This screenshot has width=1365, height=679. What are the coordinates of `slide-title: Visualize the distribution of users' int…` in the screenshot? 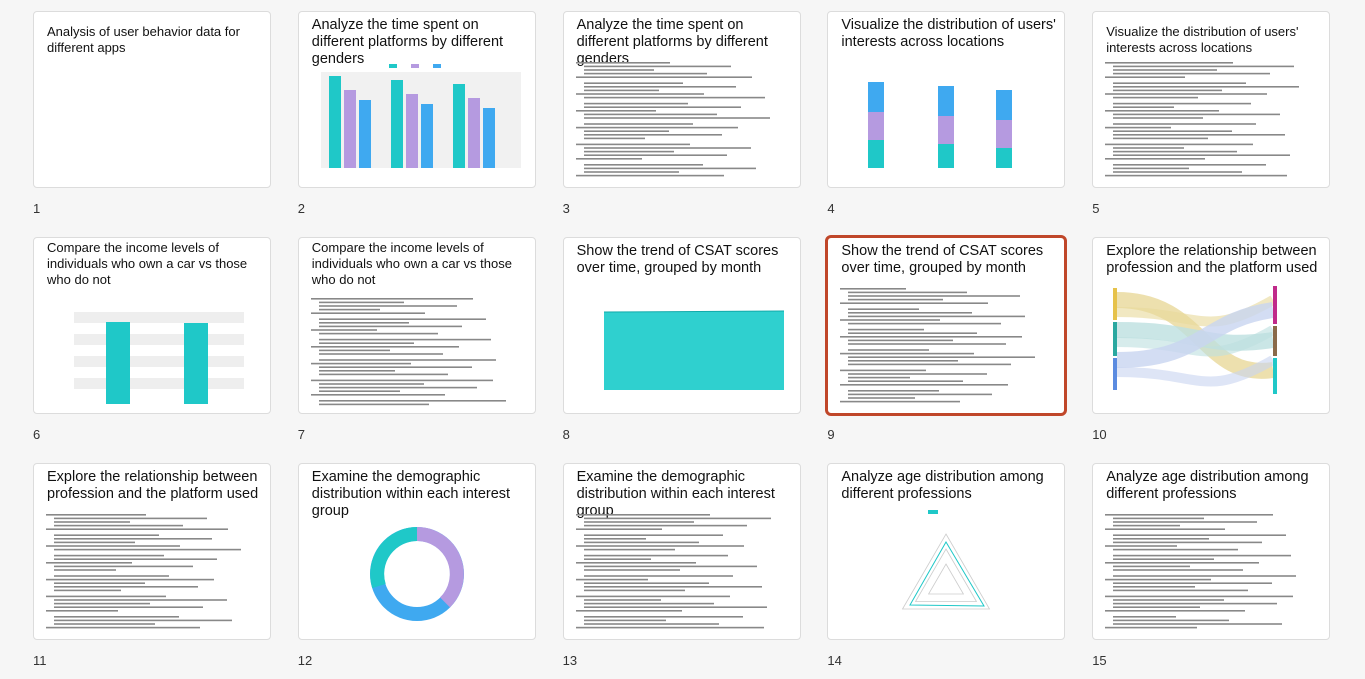 It's located at (948, 33).